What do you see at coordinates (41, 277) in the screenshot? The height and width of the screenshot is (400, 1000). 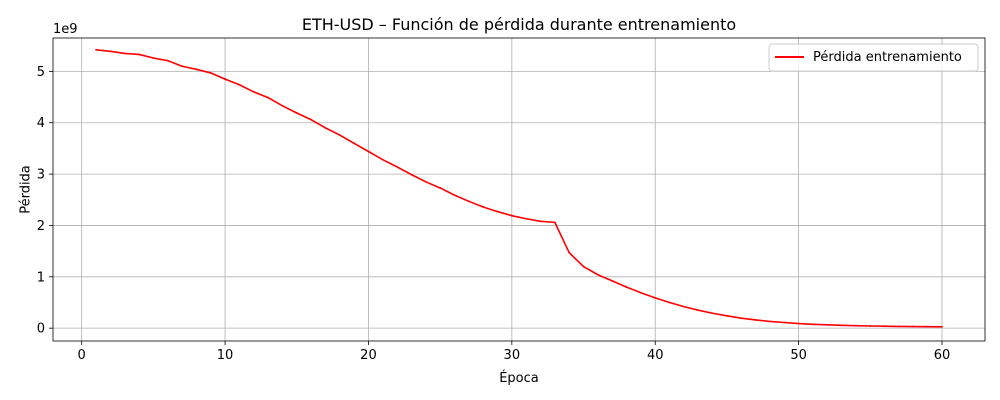 I see `y-tick-label: 1` at bounding box center [41, 277].